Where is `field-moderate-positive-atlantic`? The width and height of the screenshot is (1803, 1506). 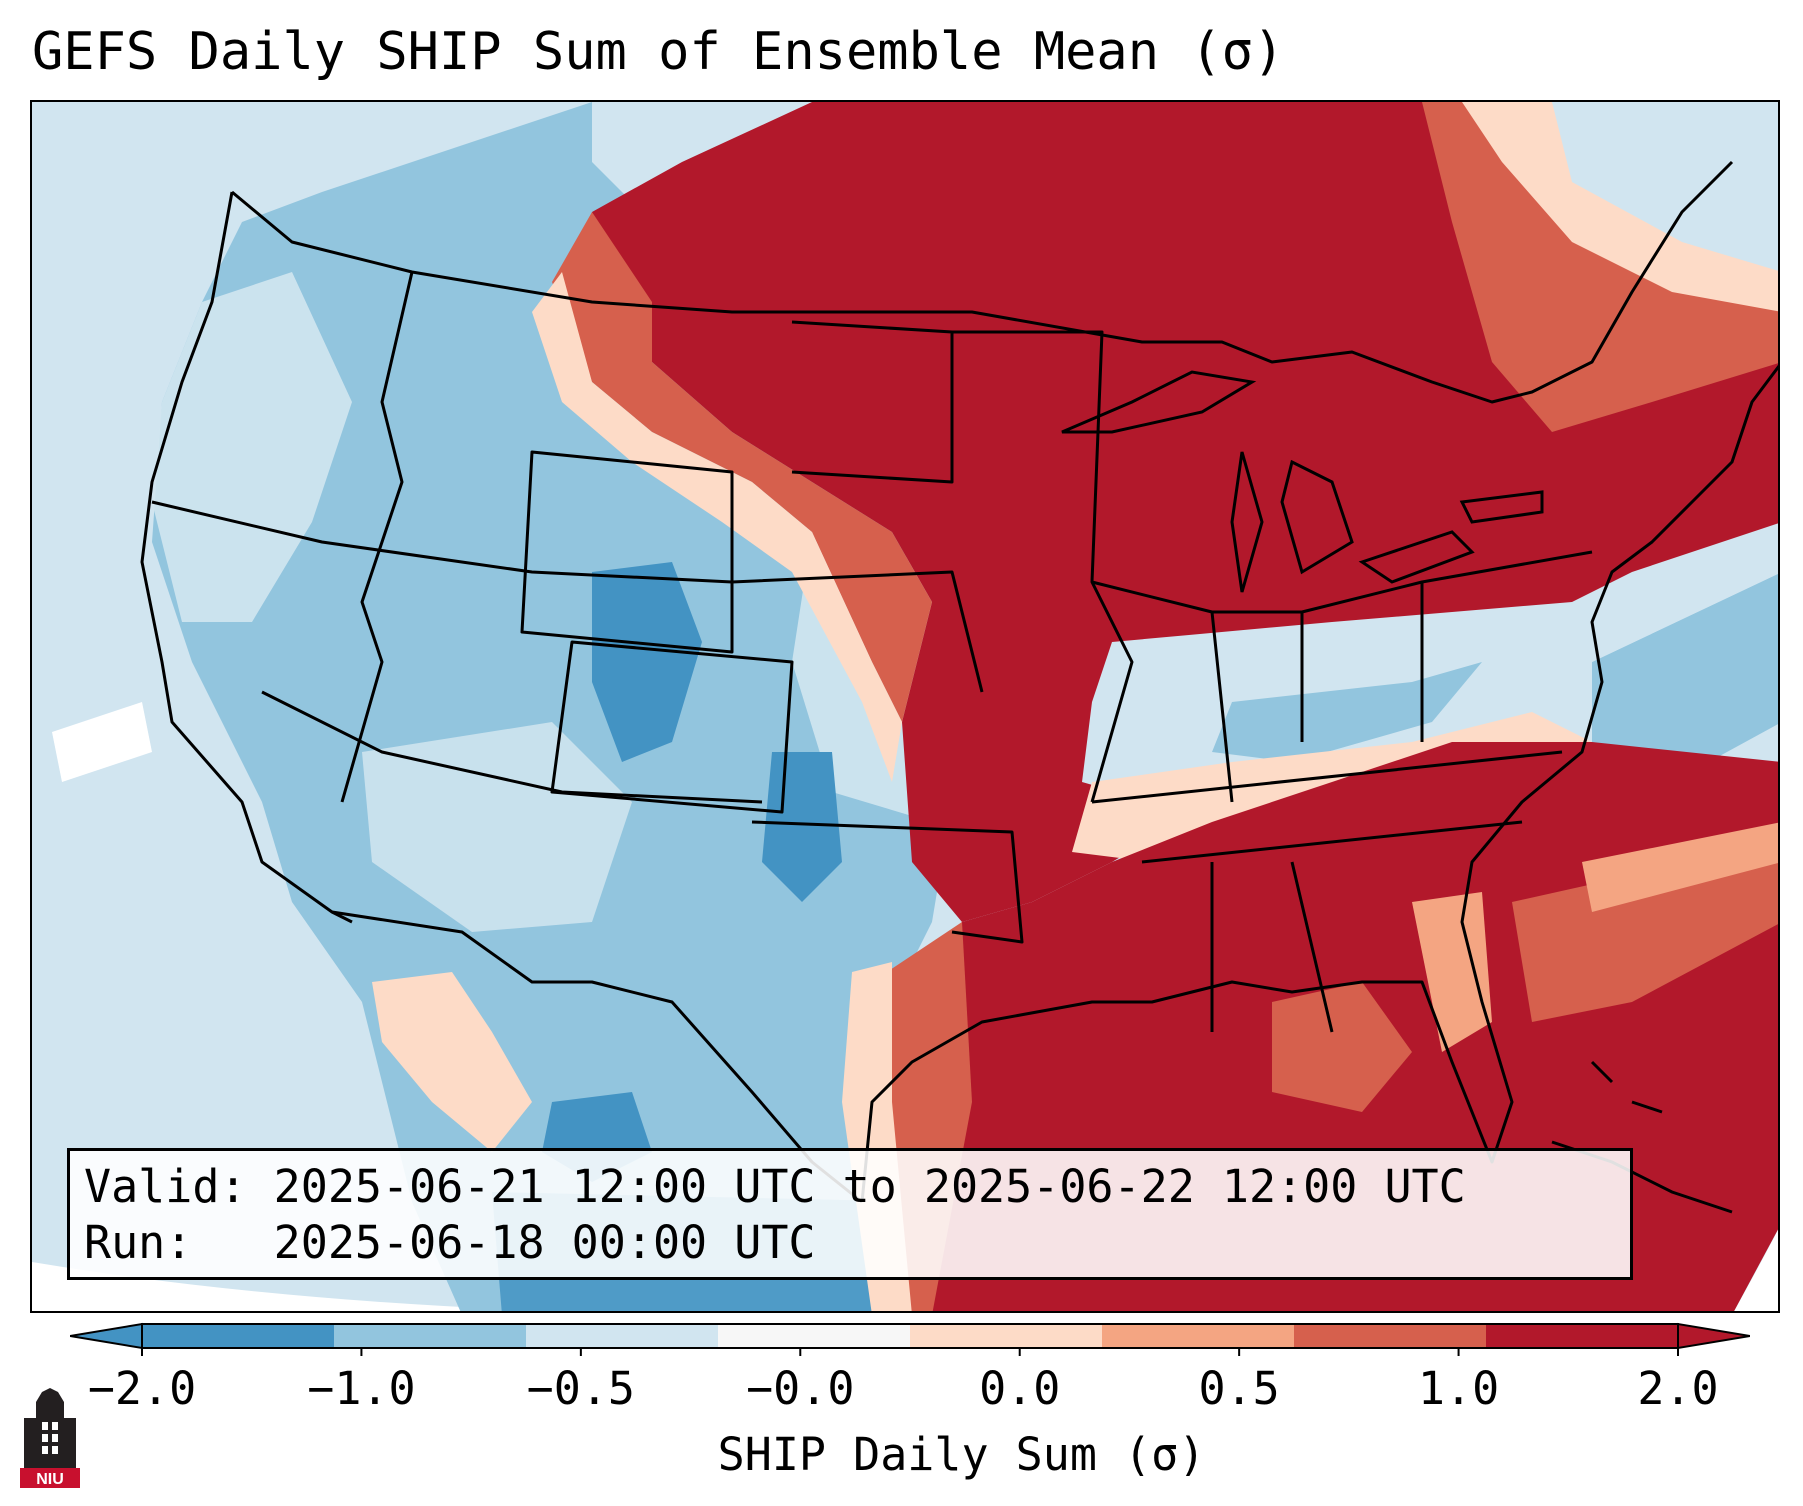
field-moderate-positive-atlantic is located at coordinates (1645, 932).